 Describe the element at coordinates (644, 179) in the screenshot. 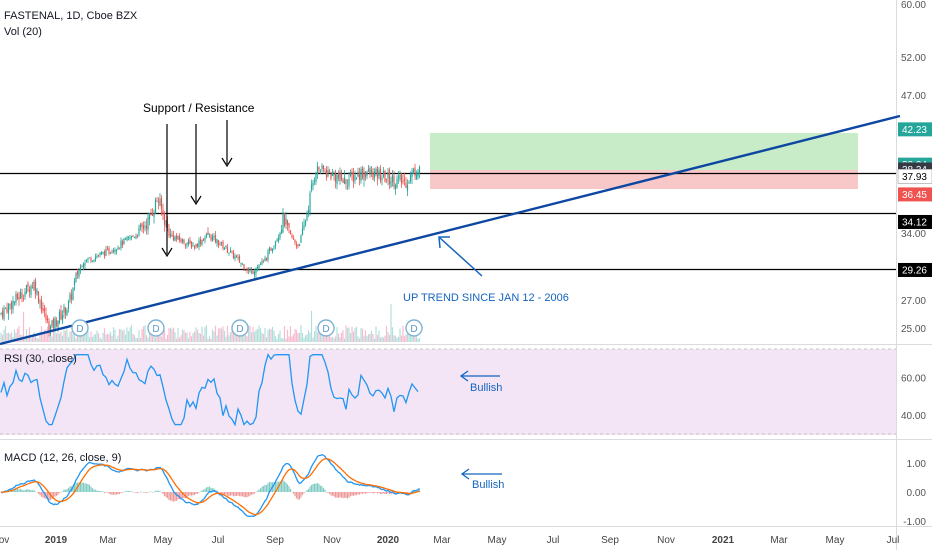

I see `long-position-stop-zone` at that location.